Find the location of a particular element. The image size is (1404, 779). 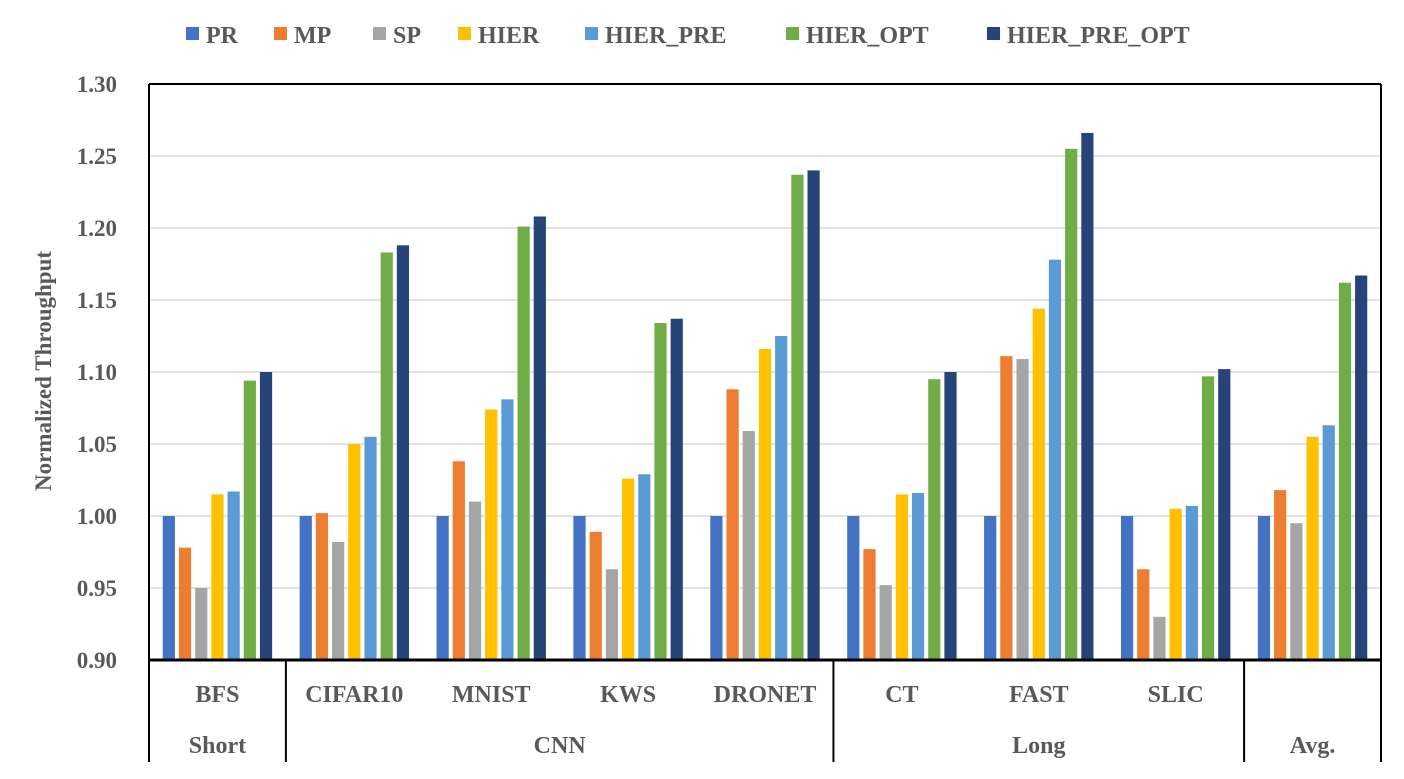

y-tick-label: 1.10 is located at coordinates (97, 372).